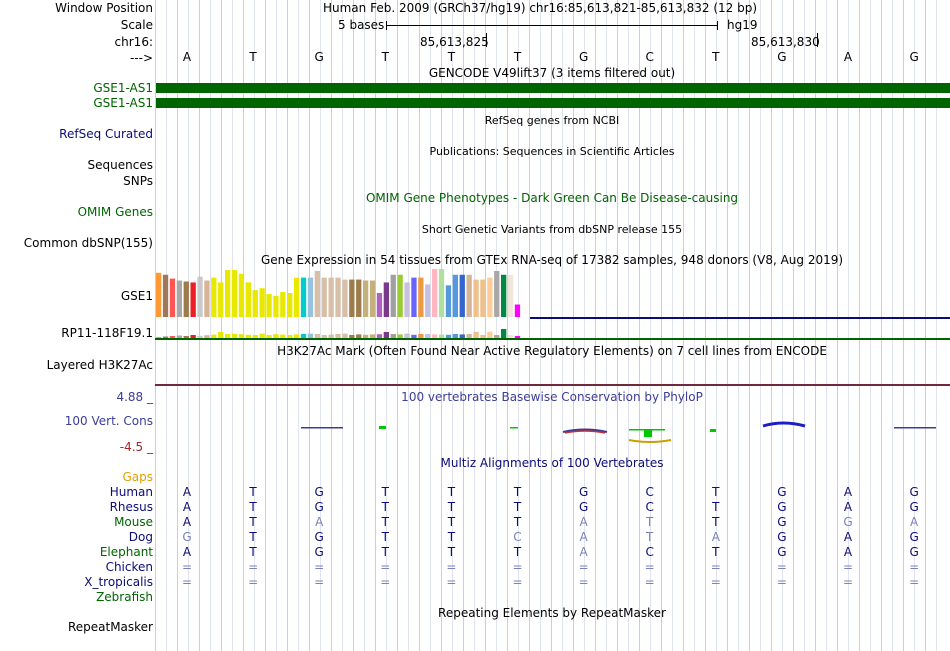  I want to click on rp11-gene-label: RP11-118F19.1, so click(107, 333).